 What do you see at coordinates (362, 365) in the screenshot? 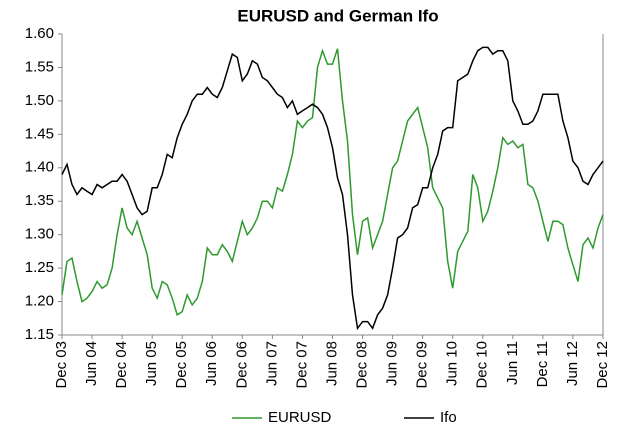
I see `x-tick-label: Dec 08` at bounding box center [362, 365].